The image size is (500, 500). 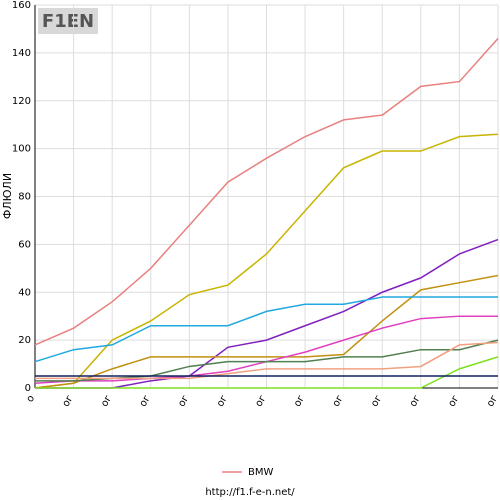 What do you see at coordinates (28, 388) in the screenshot?
I see `y-tick-label: 0` at bounding box center [28, 388].